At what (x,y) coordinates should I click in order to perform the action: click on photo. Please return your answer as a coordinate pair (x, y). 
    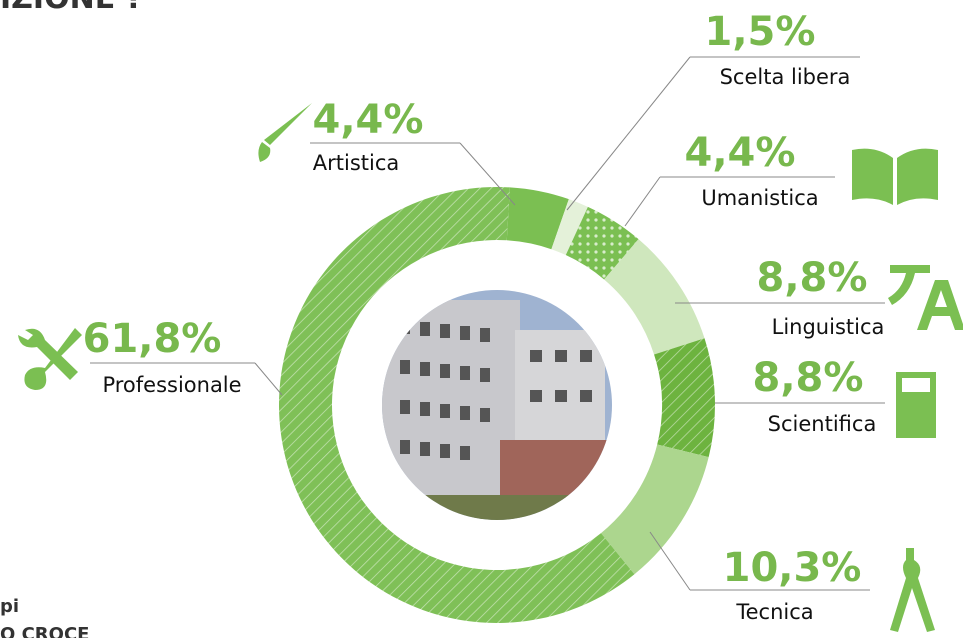
    Looking at the image, I should click on (497, 405).